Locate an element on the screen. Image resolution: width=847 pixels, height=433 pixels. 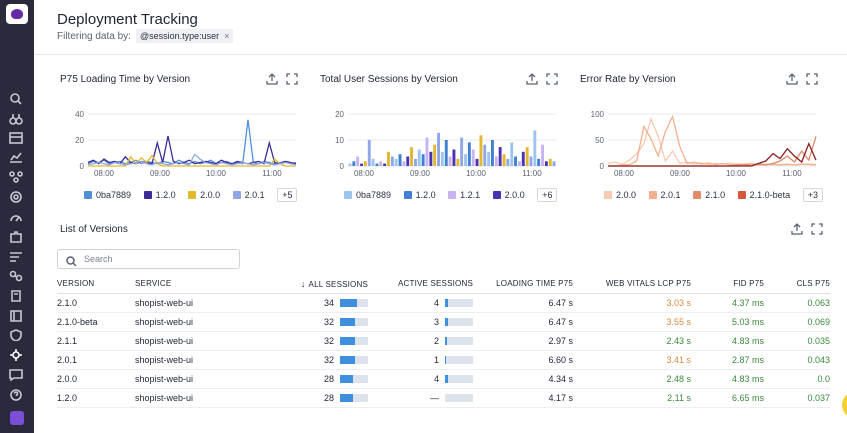
versions-title: List of Versions is located at coordinates (94, 229).